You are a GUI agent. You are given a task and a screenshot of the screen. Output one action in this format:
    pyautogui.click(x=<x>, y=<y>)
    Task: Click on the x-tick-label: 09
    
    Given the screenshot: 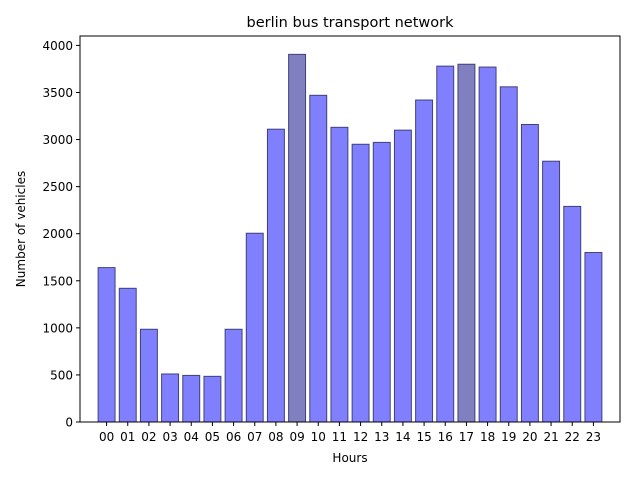 What is the action you would take?
    pyautogui.click(x=296, y=437)
    